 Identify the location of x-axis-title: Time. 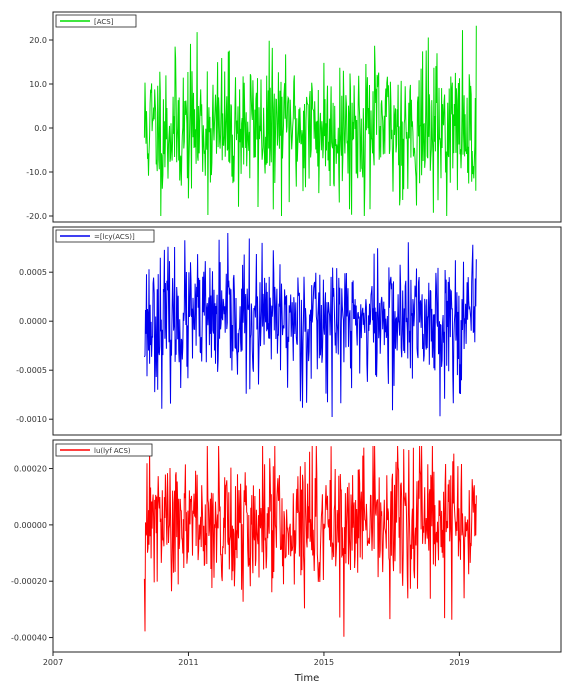
(306, 678).